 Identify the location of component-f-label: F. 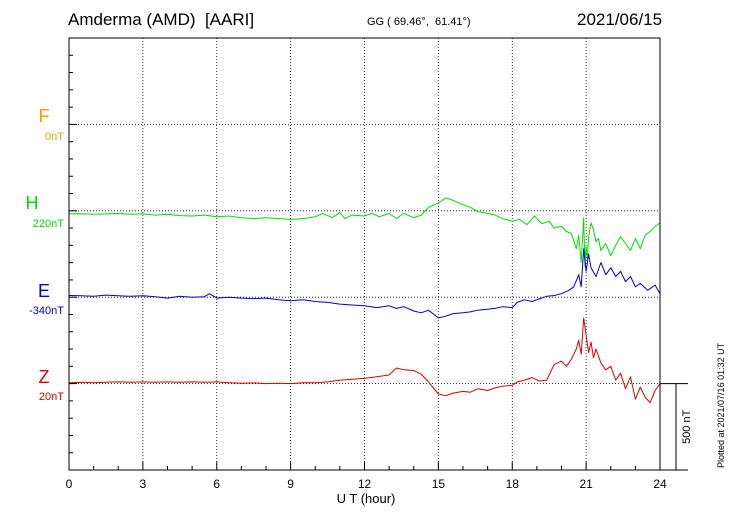
(44, 116).